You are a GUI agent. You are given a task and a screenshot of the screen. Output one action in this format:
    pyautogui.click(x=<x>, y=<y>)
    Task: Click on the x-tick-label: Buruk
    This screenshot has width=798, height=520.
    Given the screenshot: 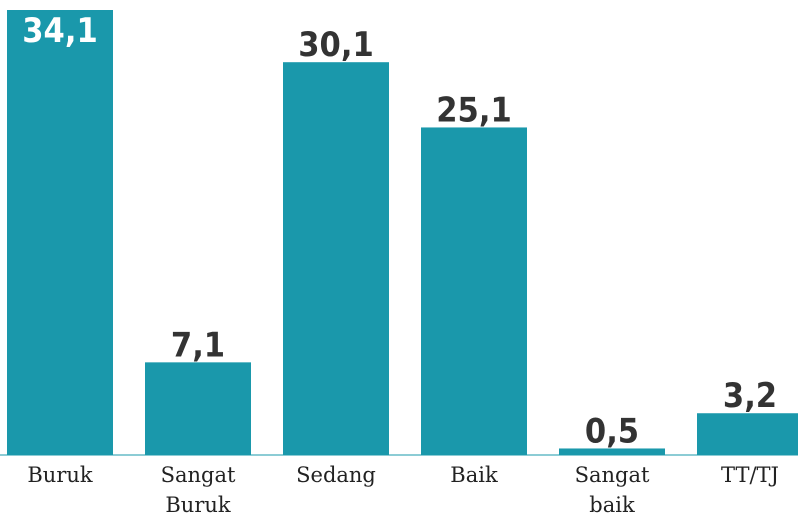 What is the action you would take?
    pyautogui.click(x=60, y=475)
    